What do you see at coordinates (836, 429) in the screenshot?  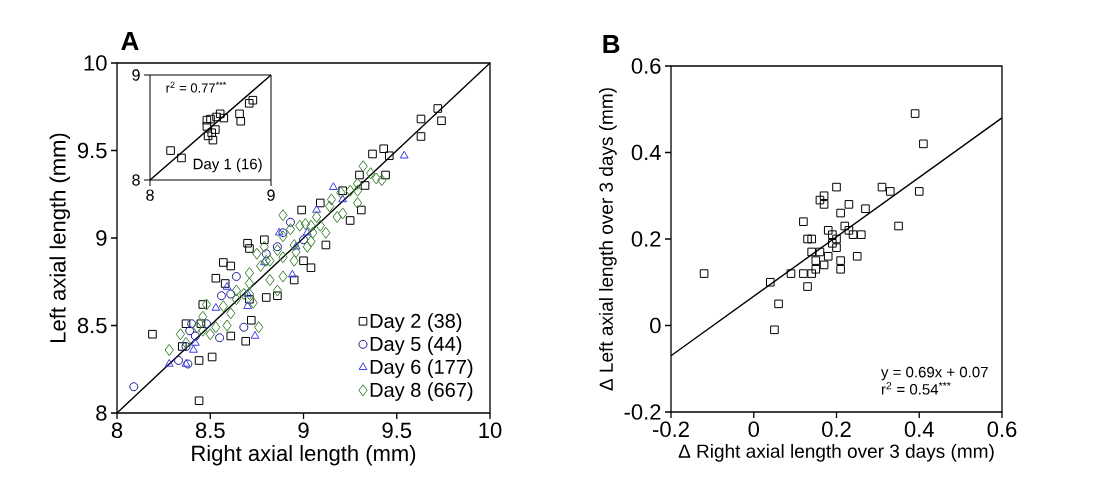 I see `x-tick-label: 0.2` at bounding box center [836, 429].